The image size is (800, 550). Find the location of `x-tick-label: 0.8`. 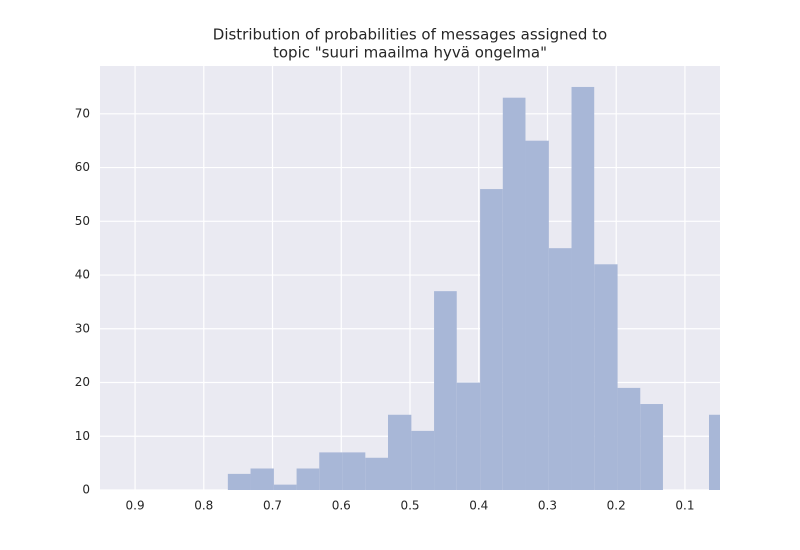

x-tick-label: 0.8 is located at coordinates (203, 506).